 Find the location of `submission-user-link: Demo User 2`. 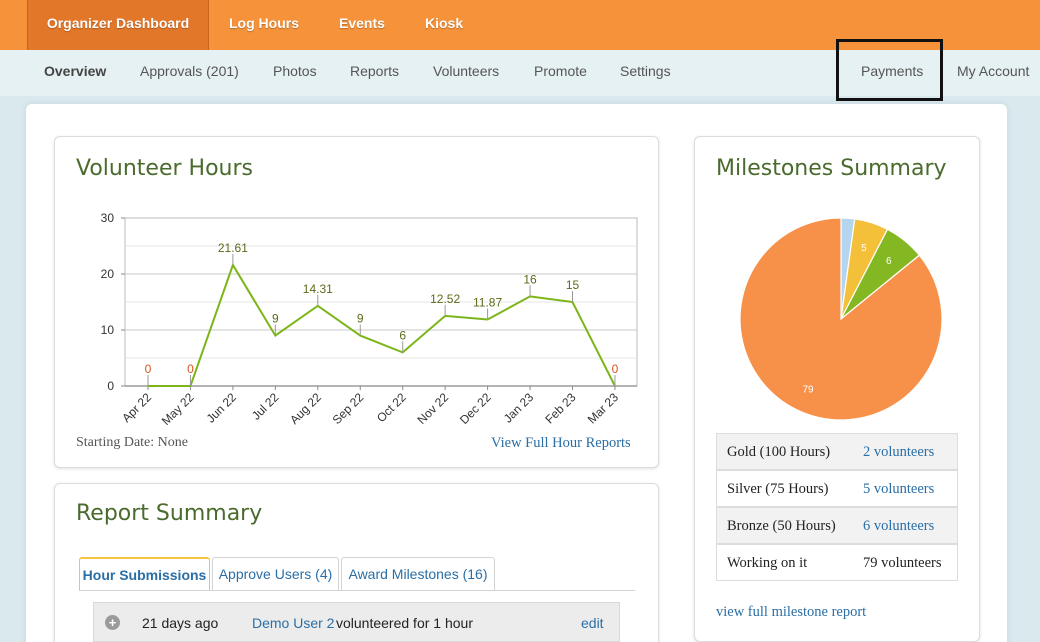

submission-user-link: Demo User 2 is located at coordinates (293, 623).